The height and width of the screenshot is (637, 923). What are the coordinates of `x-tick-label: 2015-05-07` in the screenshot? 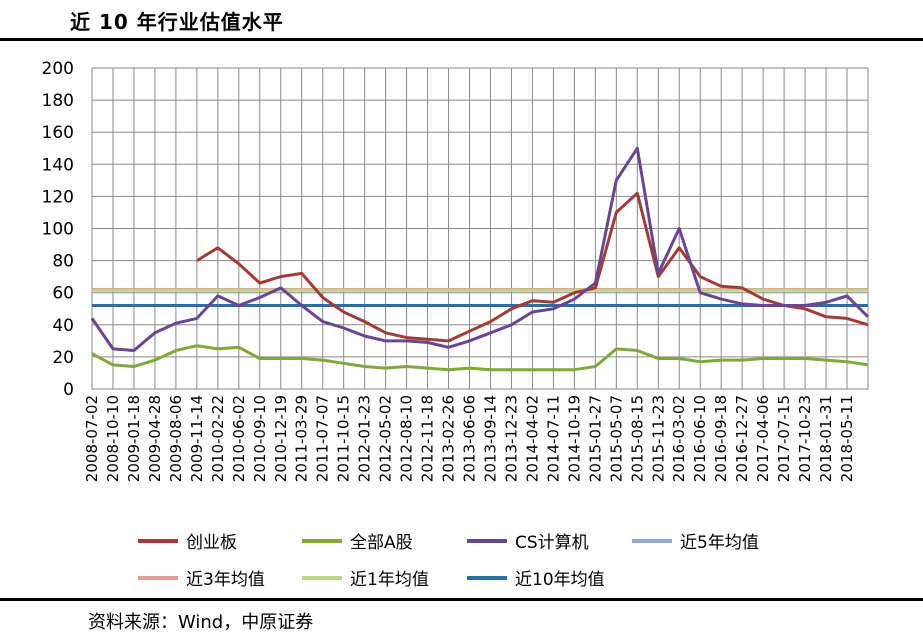 It's located at (616, 438).